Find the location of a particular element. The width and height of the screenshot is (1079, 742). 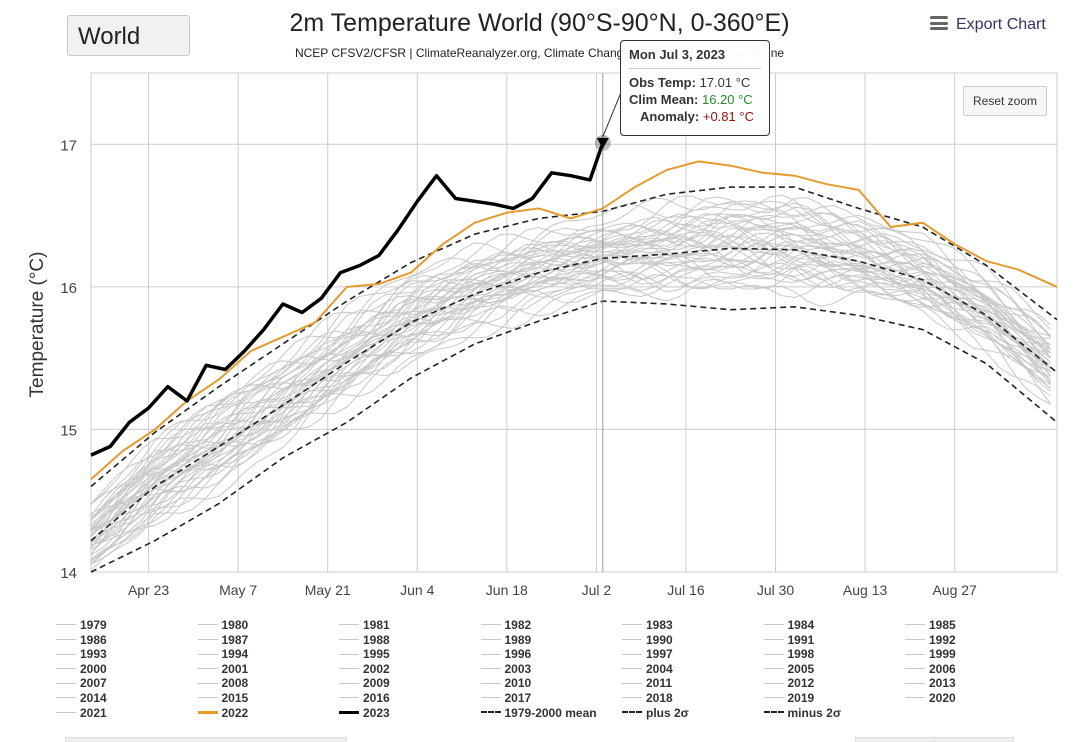

legend-item: 1982 is located at coordinates (505, 624).